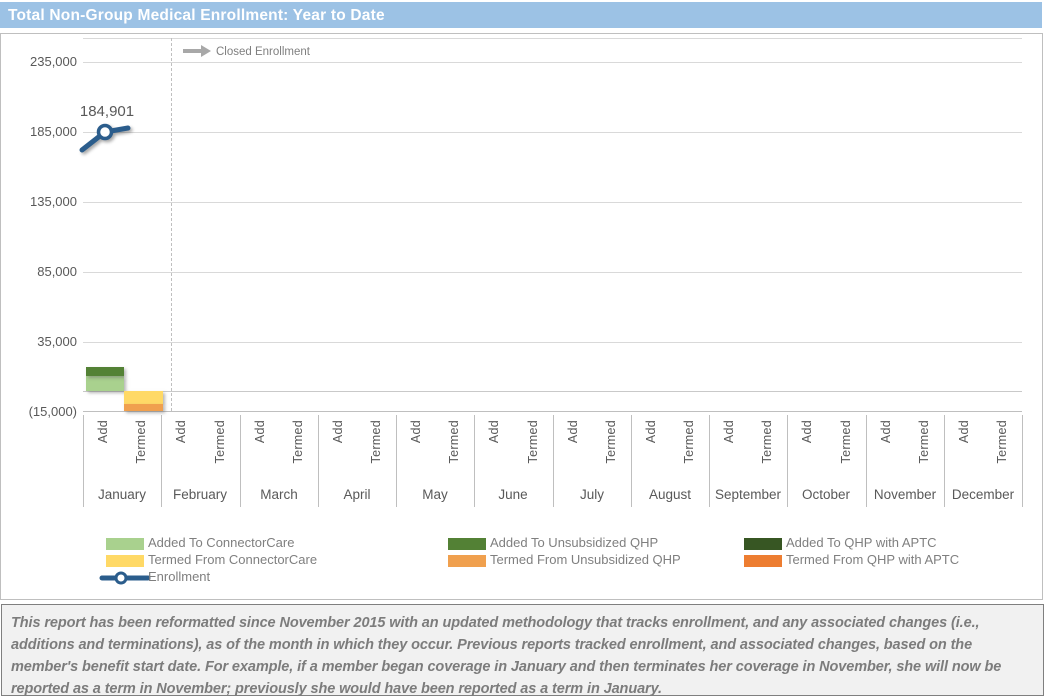  Describe the element at coordinates (591, 494) in the screenshot. I see `x-axis-month-label: July` at that location.